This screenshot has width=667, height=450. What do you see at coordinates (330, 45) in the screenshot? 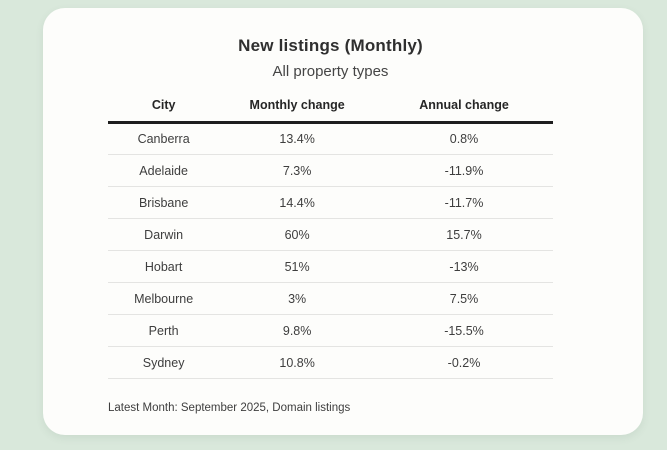
I see `page-title: New listings (Monthly)` at bounding box center [330, 45].